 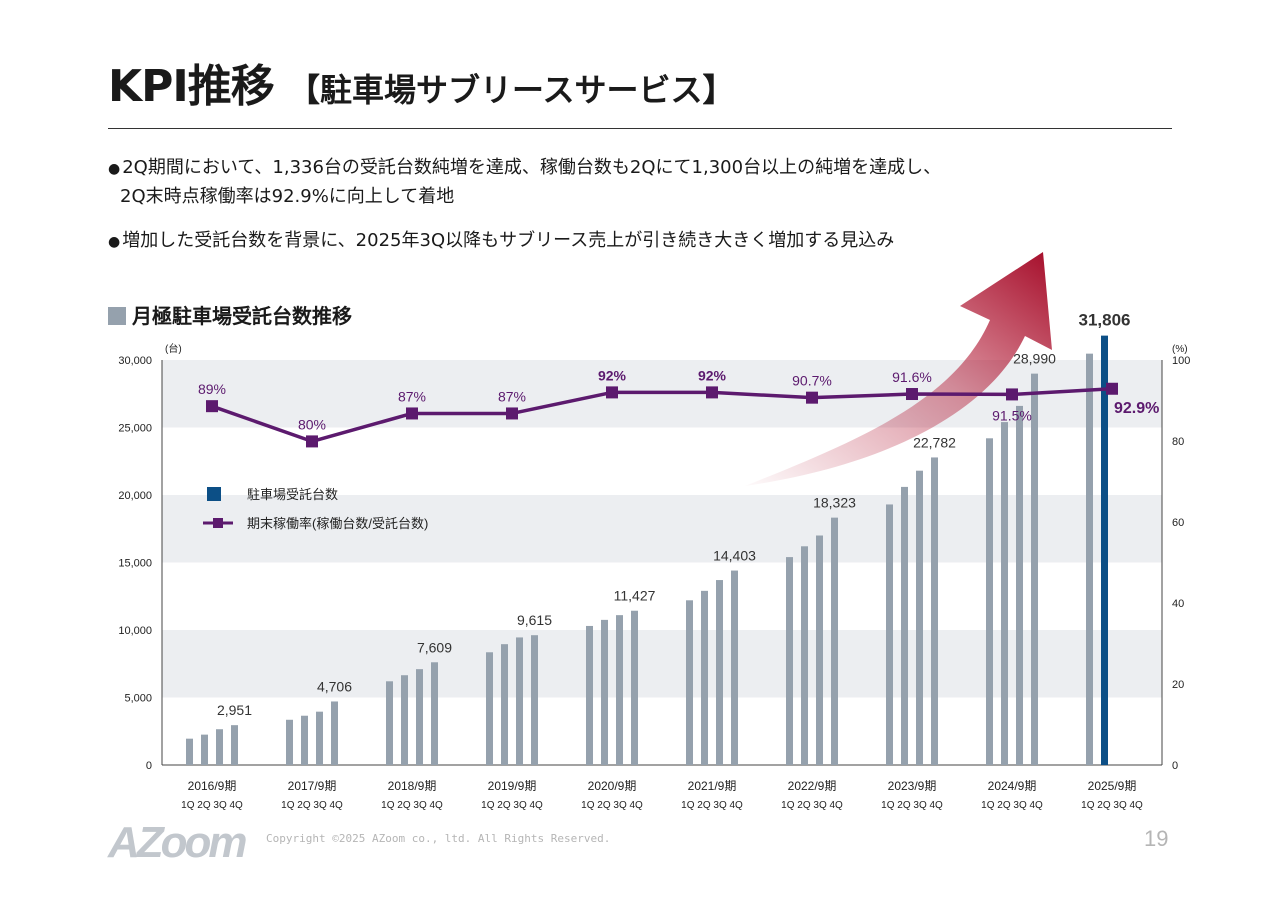 What do you see at coordinates (117, 316) in the screenshot?
I see `section-square-icon` at bounding box center [117, 316].